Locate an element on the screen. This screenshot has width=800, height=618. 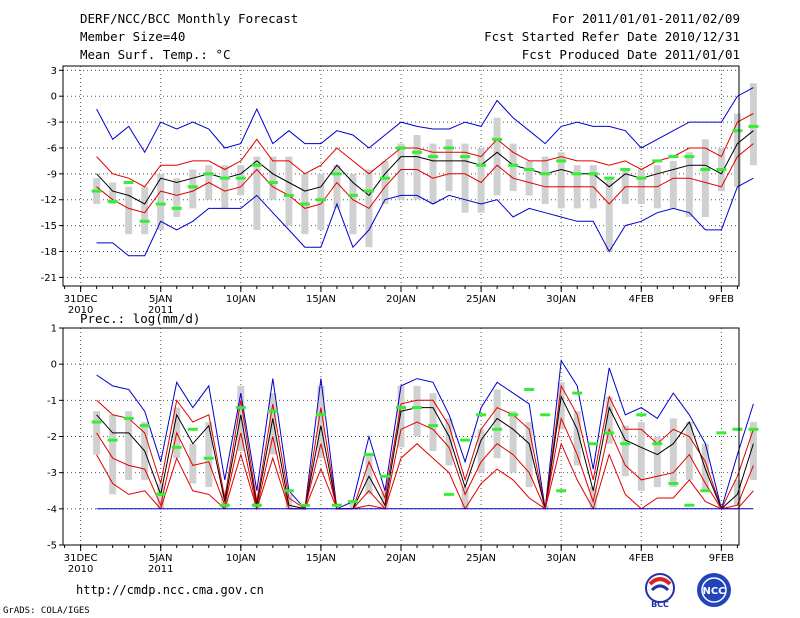
grads-credit: GrADS: COLA/IGES is located at coordinates (46, 611).